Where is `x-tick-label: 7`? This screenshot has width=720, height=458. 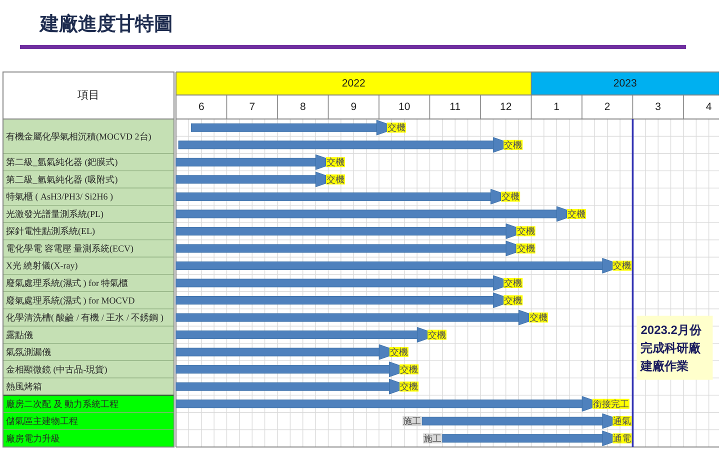
x-tick-label: 7 is located at coordinates (252, 107).